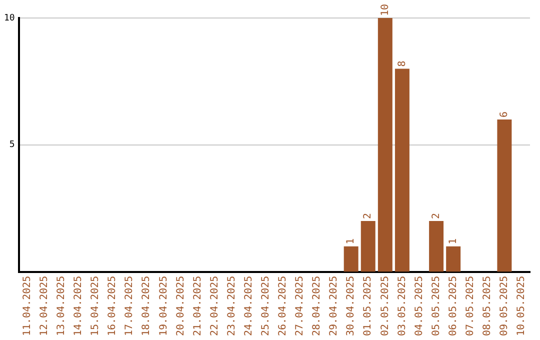  What do you see at coordinates (248, 306) in the screenshot?
I see `x-tick-label: 24.04.2025` at bounding box center [248, 306].